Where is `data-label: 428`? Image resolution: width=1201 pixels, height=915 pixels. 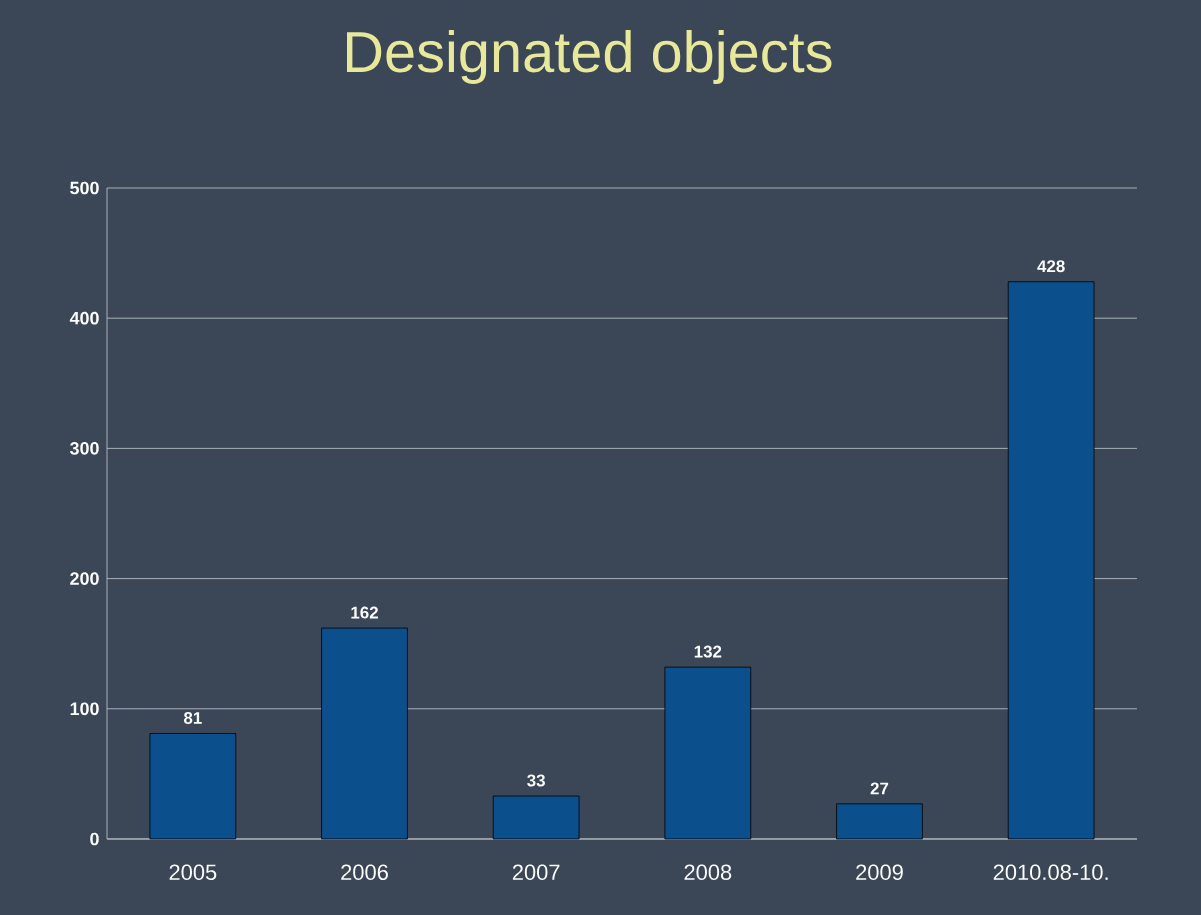
data-label: 428 is located at coordinates (1051, 266).